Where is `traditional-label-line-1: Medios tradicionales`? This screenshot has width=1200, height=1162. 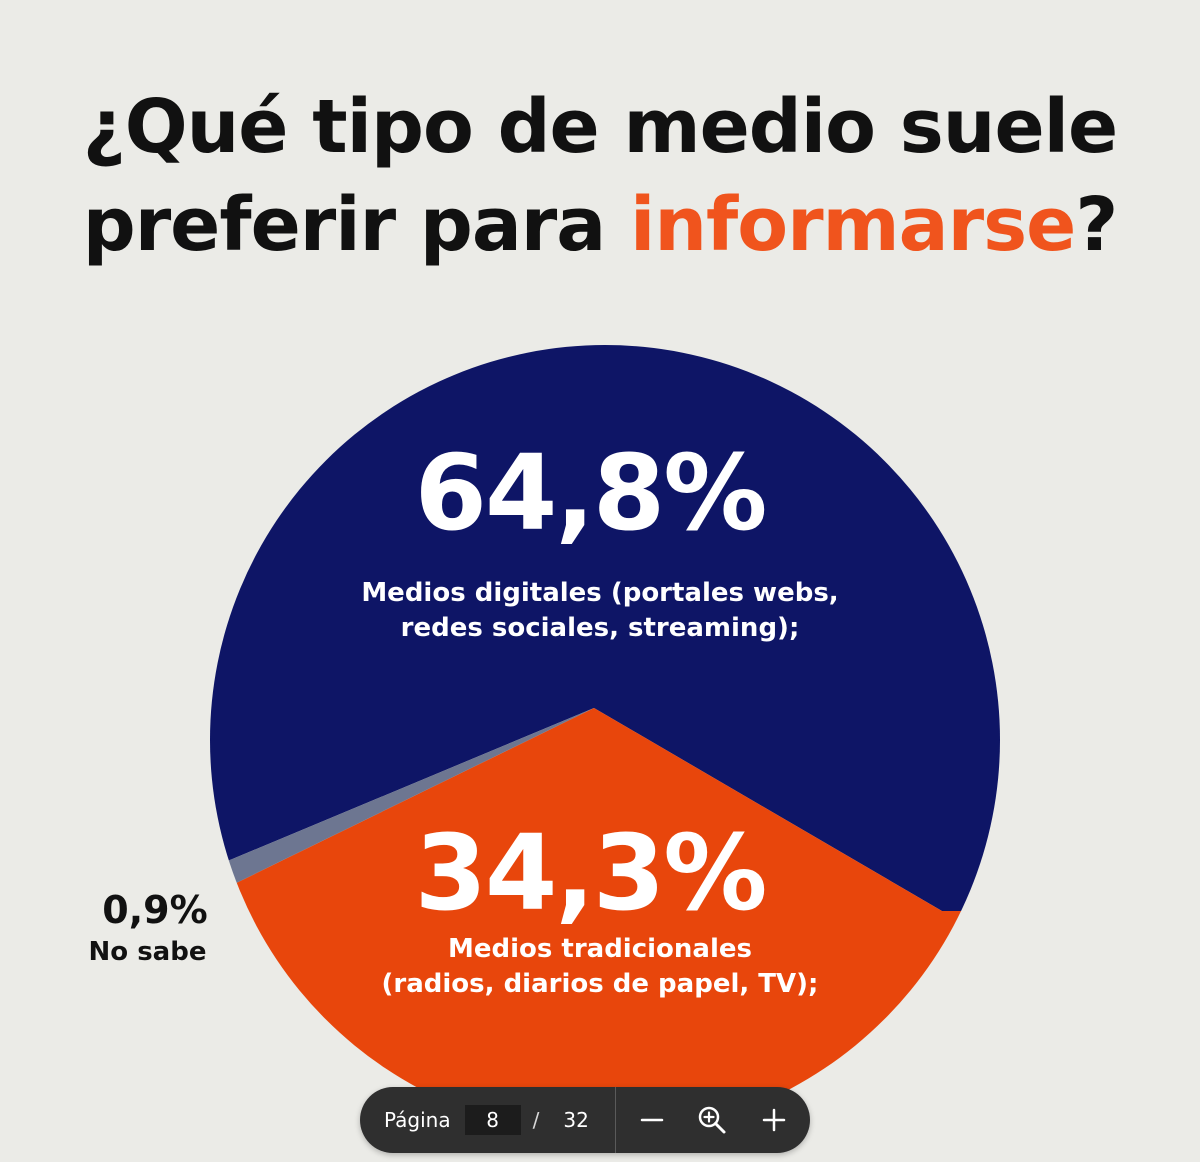
traditional-label-line-1: Medios tradicionales is located at coordinates (599, 949).